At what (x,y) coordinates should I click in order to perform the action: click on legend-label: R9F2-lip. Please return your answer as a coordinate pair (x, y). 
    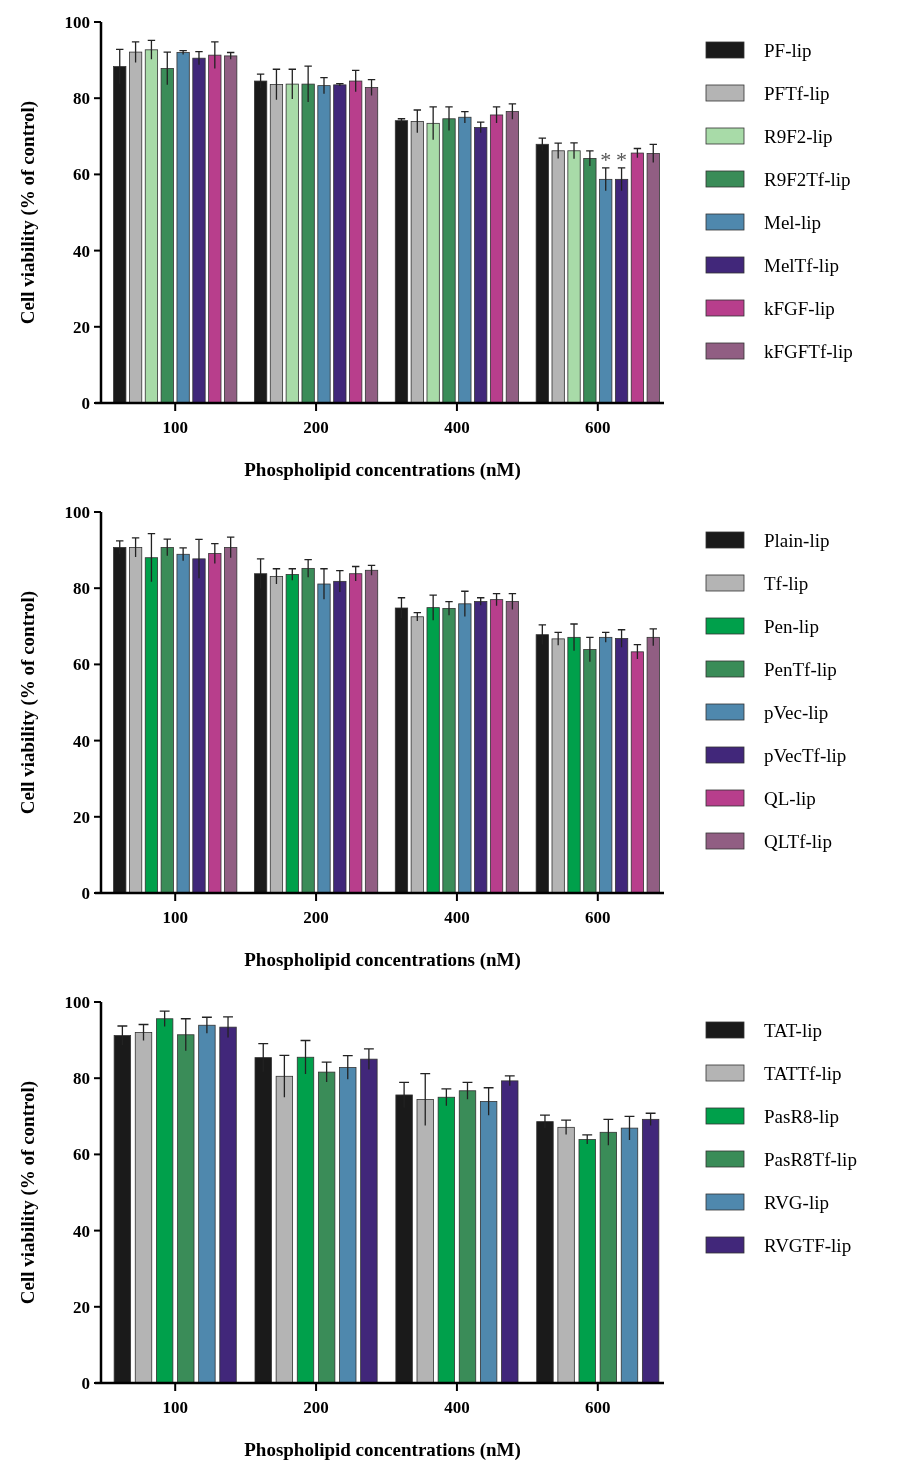
    Looking at the image, I should click on (798, 136).